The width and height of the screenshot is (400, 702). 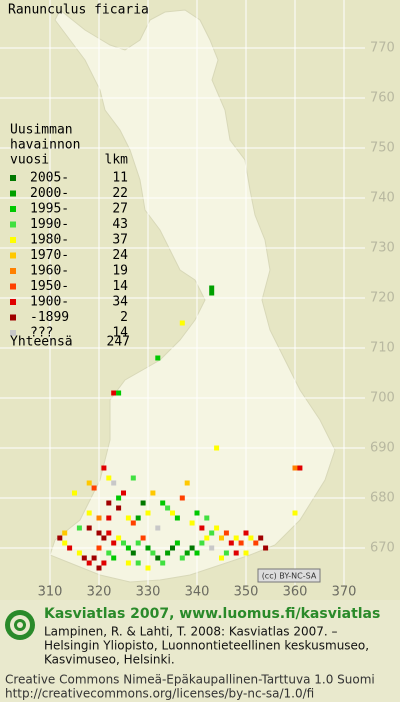 I want to click on legend-count: 11, so click(x=120, y=178).